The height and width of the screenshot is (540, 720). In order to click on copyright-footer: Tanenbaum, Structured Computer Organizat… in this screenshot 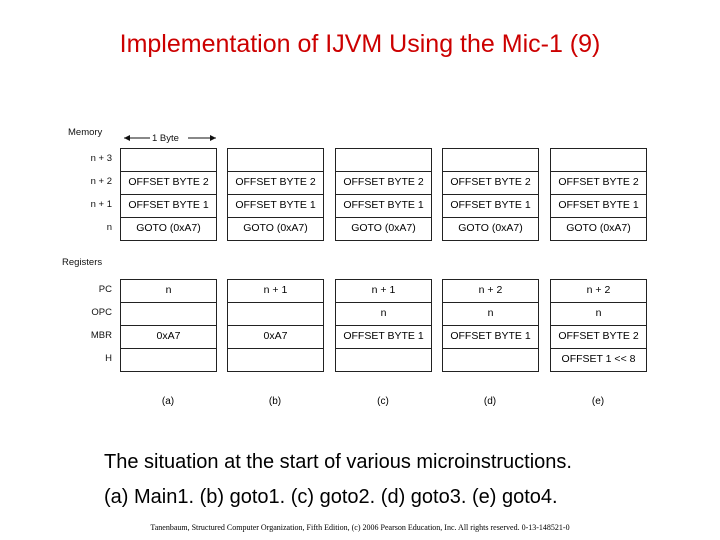, I will do `click(360, 527)`.